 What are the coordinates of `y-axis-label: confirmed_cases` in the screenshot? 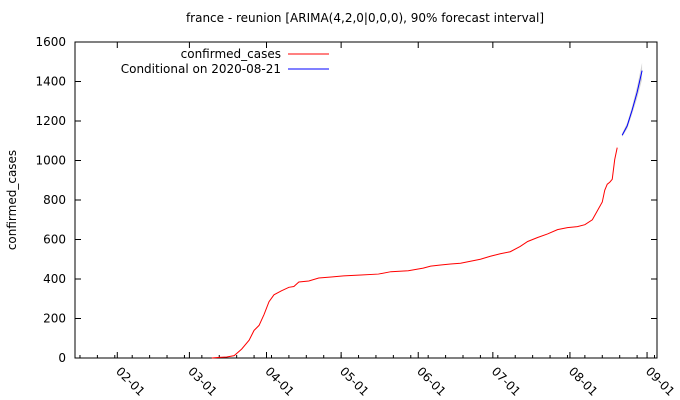 It's located at (12, 200).